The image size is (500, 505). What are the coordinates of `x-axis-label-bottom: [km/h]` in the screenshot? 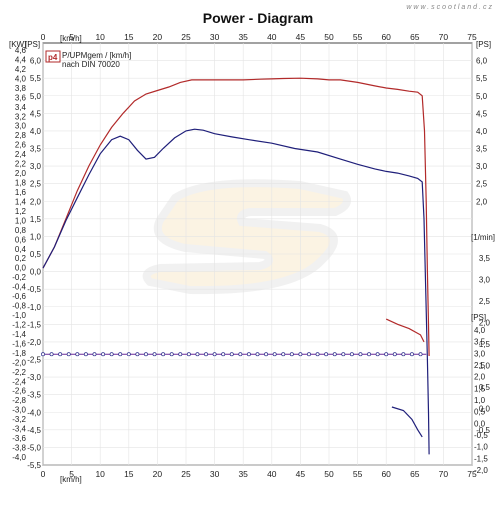 It's located at (71, 479).